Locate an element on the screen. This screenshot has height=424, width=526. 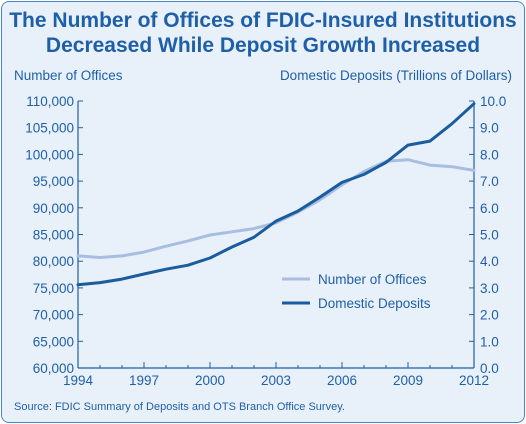
right-tick-label: 7.0 is located at coordinates (489, 181).